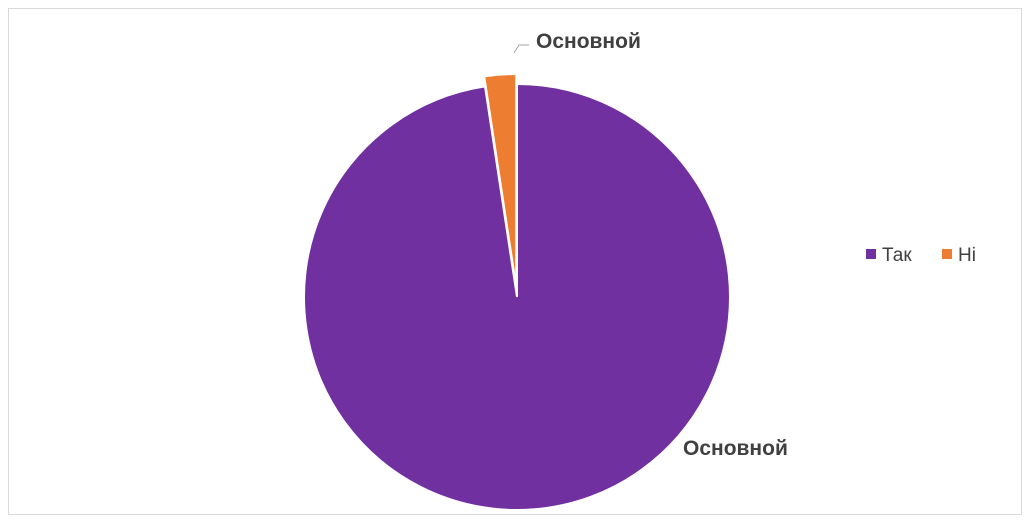 Image resolution: width=1030 pixels, height=521 pixels. I want to click on pie-slice-ni, so click(500, 180).